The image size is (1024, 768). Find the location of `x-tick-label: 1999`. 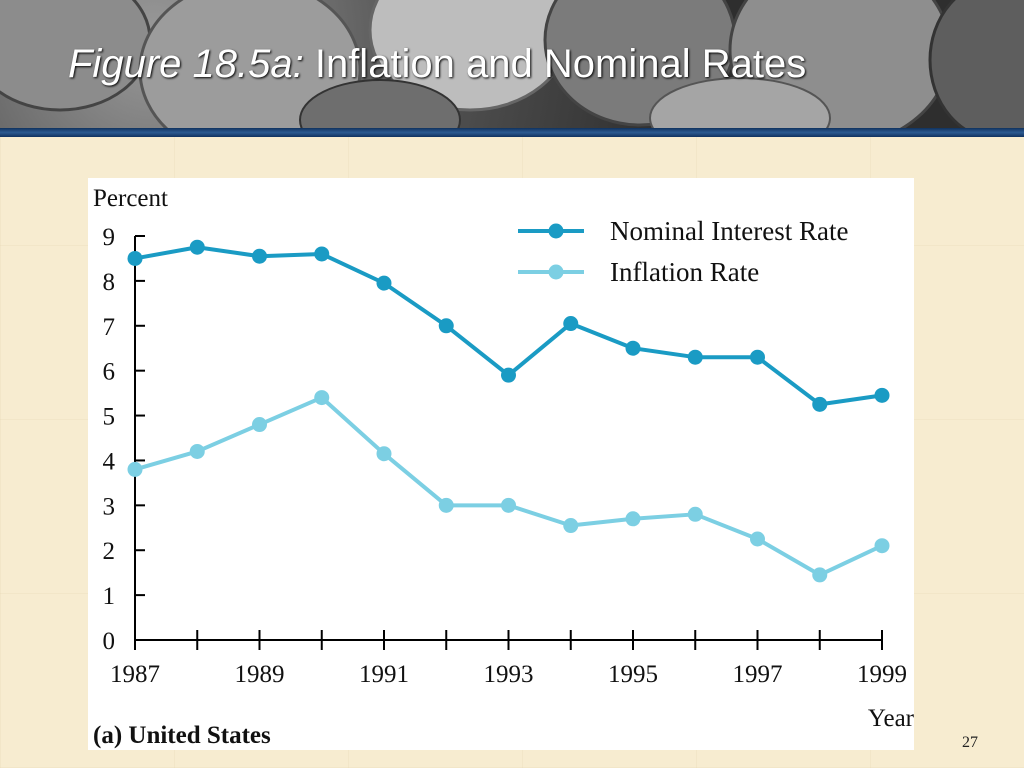

x-tick-label: 1999 is located at coordinates (882, 674).